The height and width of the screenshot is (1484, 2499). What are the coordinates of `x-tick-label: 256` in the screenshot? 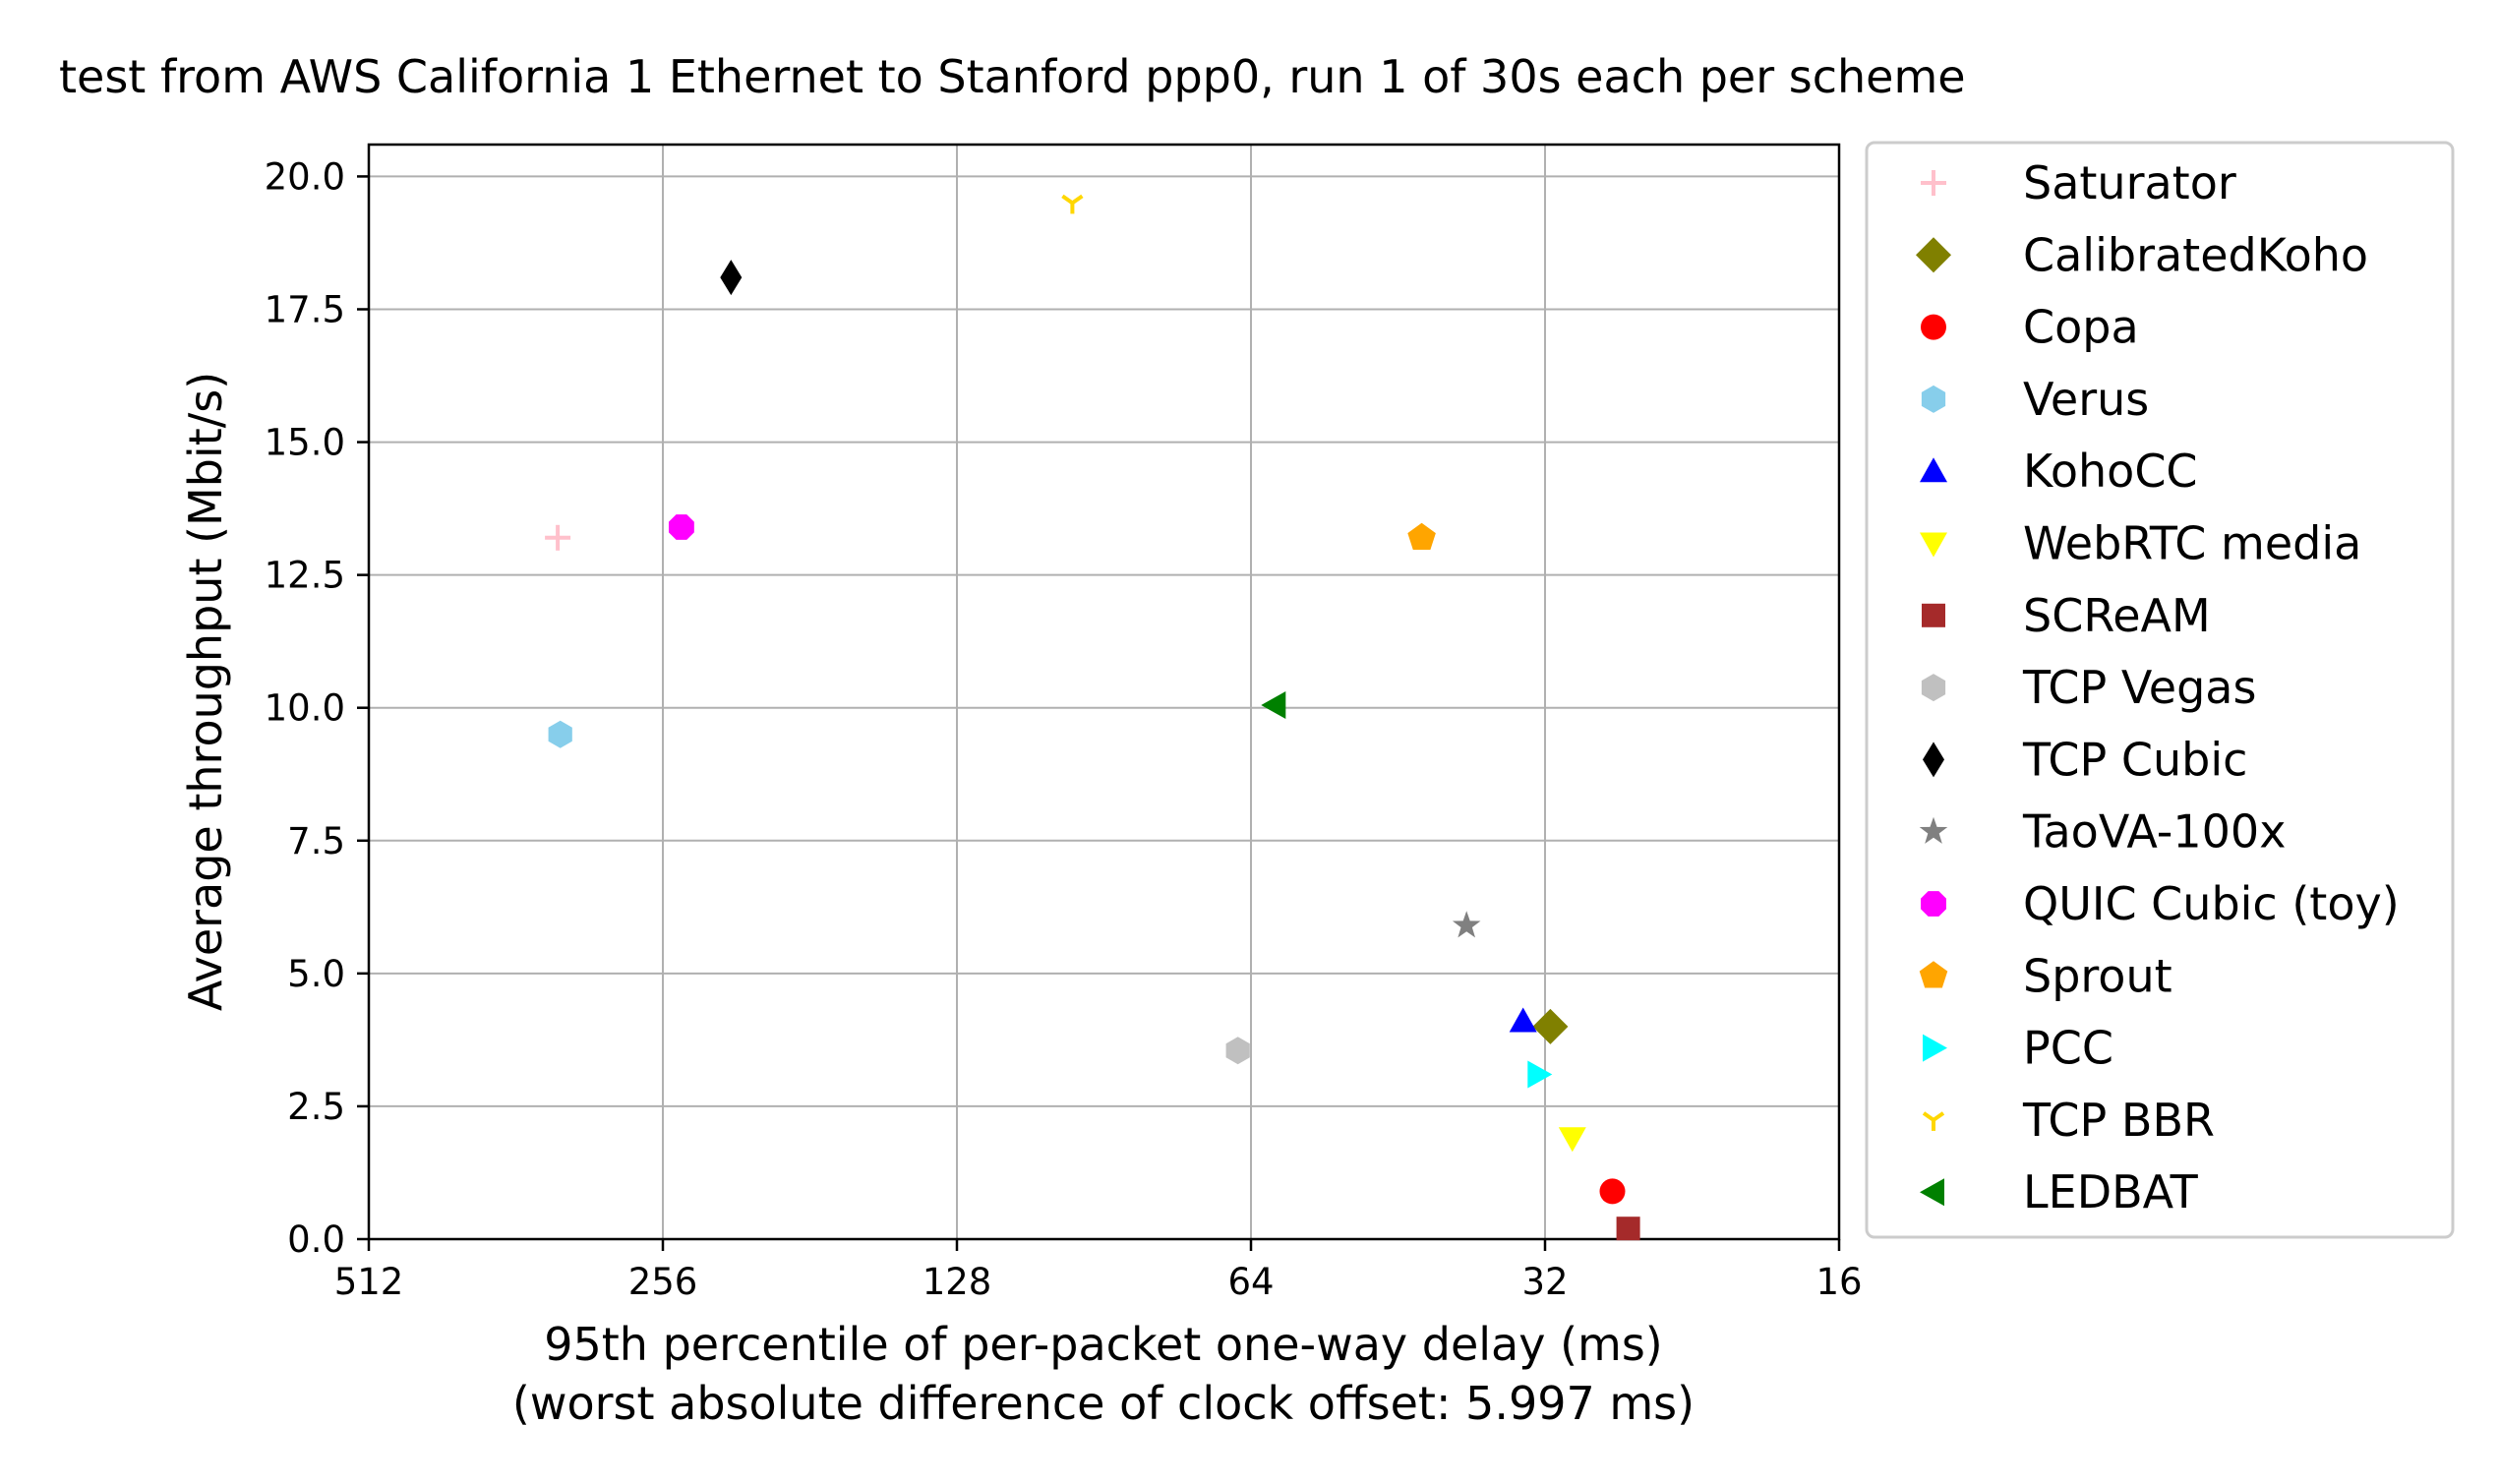 It's located at (663, 1282).